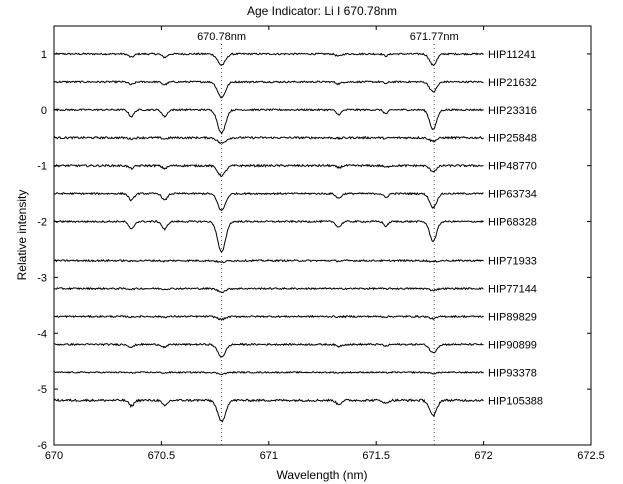 This screenshot has width=623, height=484. I want to click on x-tick-label: 671.5, so click(376, 456).